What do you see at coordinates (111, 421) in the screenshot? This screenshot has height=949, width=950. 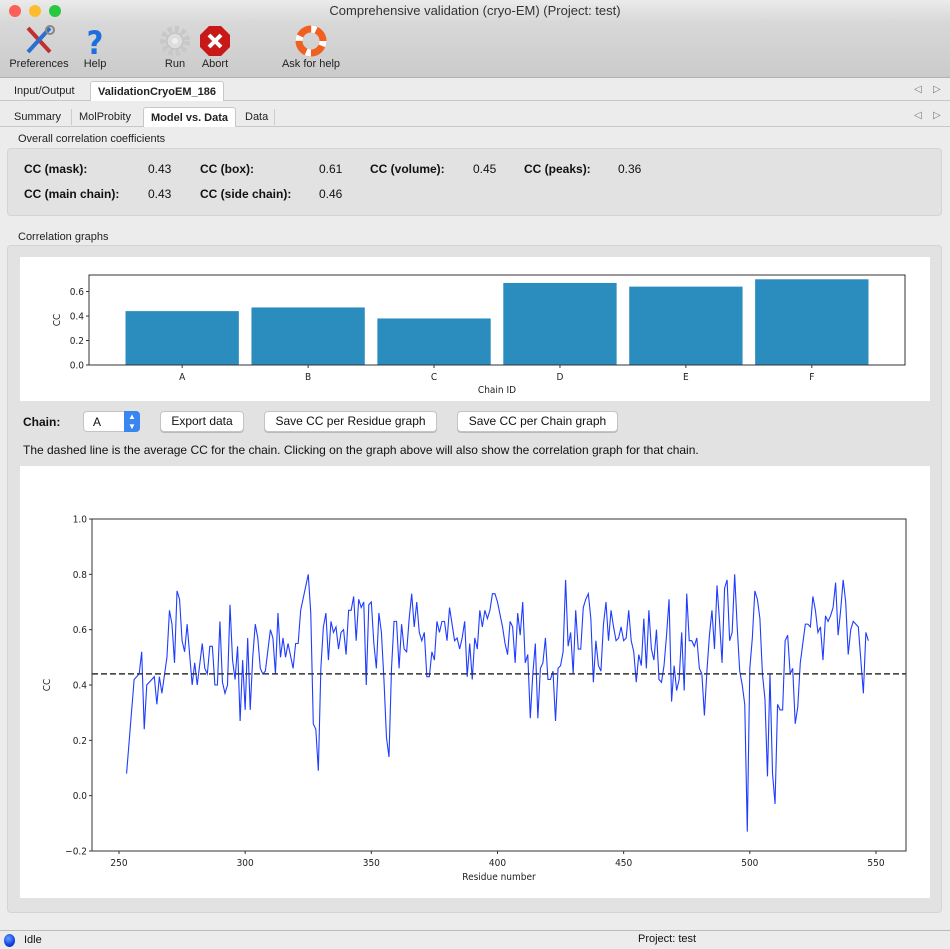 I see `chain-select: A ▲ ▼` at bounding box center [111, 421].